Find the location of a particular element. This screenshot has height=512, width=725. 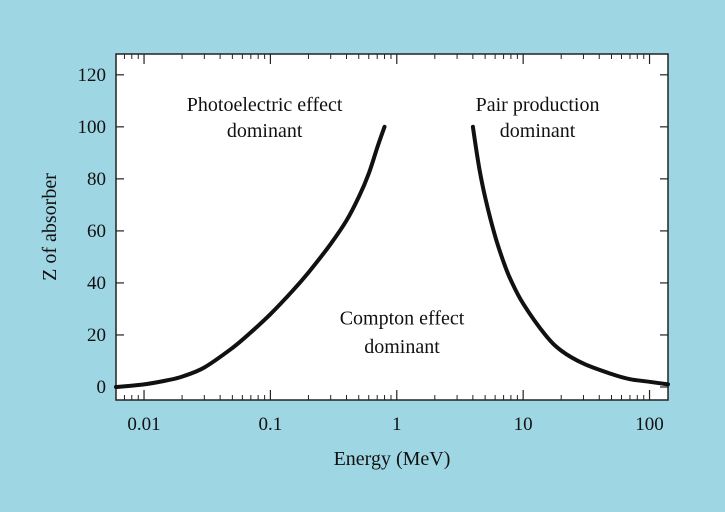

y-tick-label: 40 is located at coordinates (96, 283).